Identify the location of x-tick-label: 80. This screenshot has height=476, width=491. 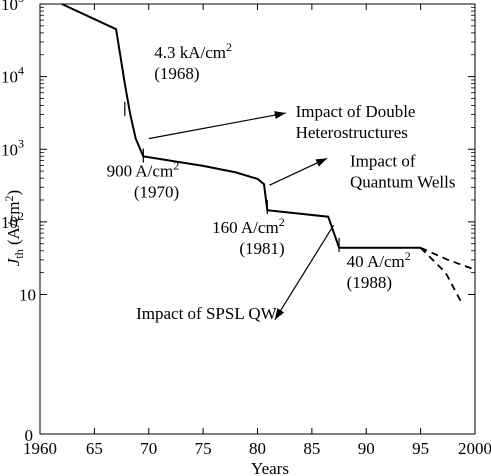
(257, 448).